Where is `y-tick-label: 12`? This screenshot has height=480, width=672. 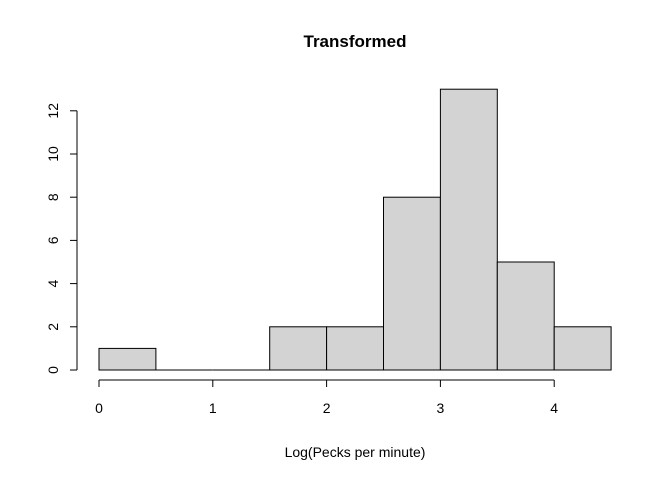
y-tick-label: 12 is located at coordinates (53, 111).